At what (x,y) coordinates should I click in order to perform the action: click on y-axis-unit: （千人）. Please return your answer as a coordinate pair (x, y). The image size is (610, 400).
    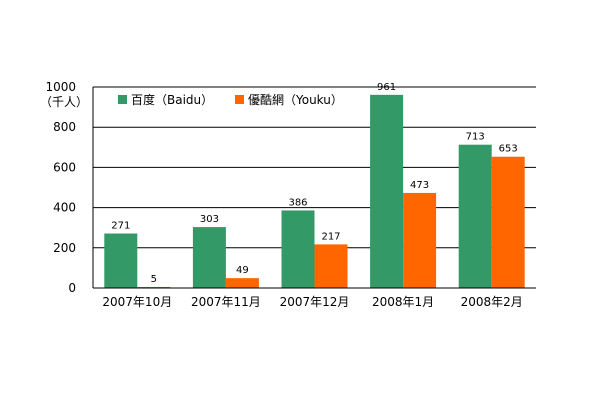
    Looking at the image, I should click on (64, 102).